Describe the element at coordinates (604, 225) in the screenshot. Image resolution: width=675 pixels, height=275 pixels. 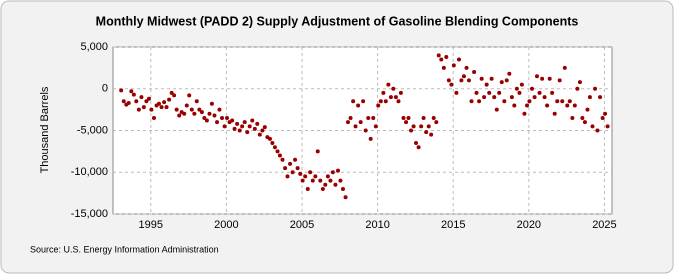
I see `x-tick-label: 2025` at that location.